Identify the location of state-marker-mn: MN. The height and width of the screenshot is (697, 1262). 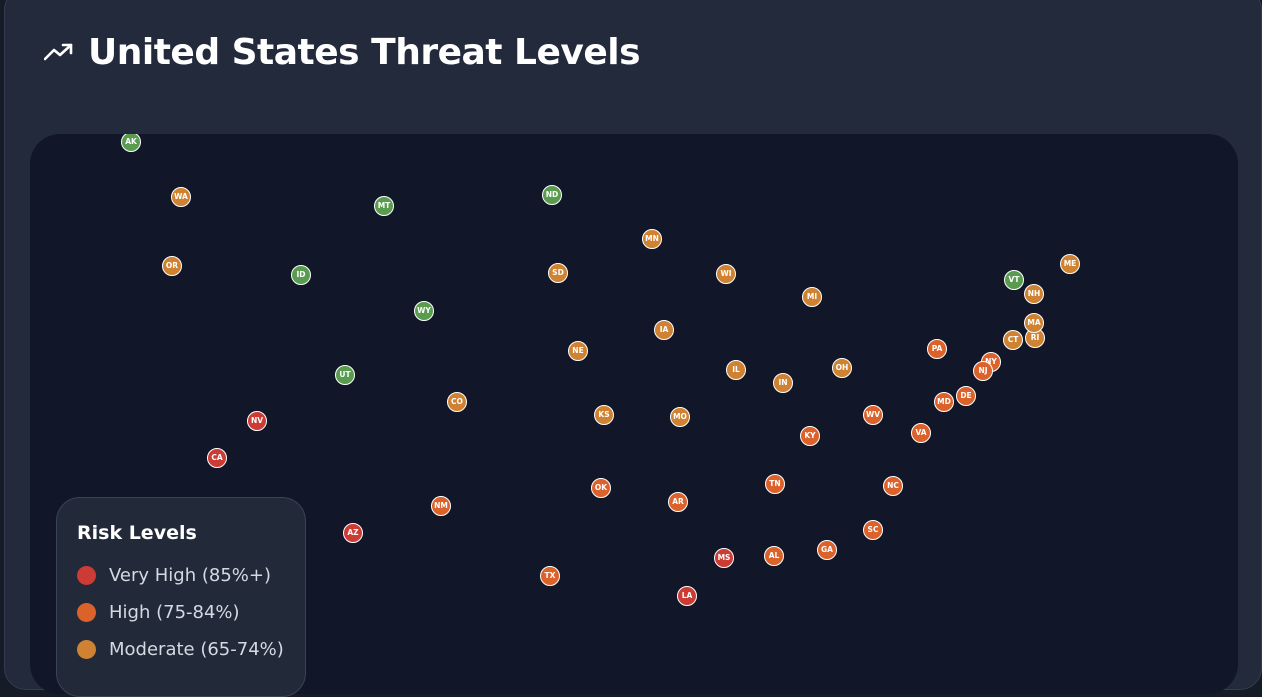
(652, 239).